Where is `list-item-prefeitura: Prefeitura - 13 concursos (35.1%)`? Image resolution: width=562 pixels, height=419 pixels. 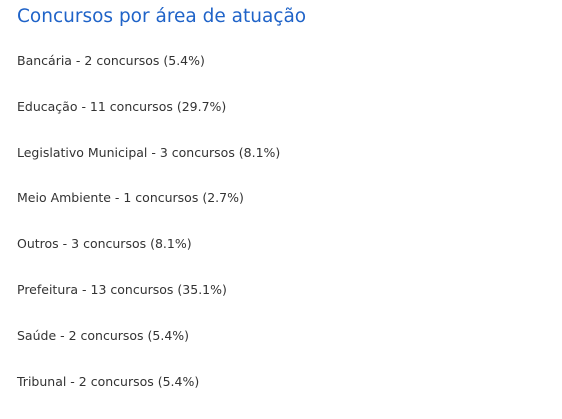
list-item-prefeitura: Prefeitura - 13 concursos (35.1%) is located at coordinates (122, 289).